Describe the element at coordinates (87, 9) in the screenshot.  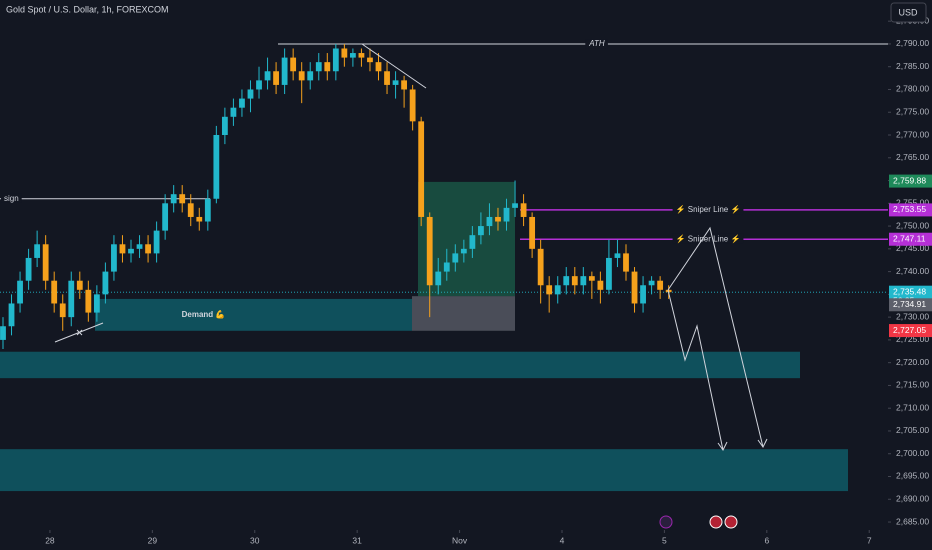
I see `chart-title: Gold Spot / U.S. Dollar, 1h, FOREXCOM` at that location.